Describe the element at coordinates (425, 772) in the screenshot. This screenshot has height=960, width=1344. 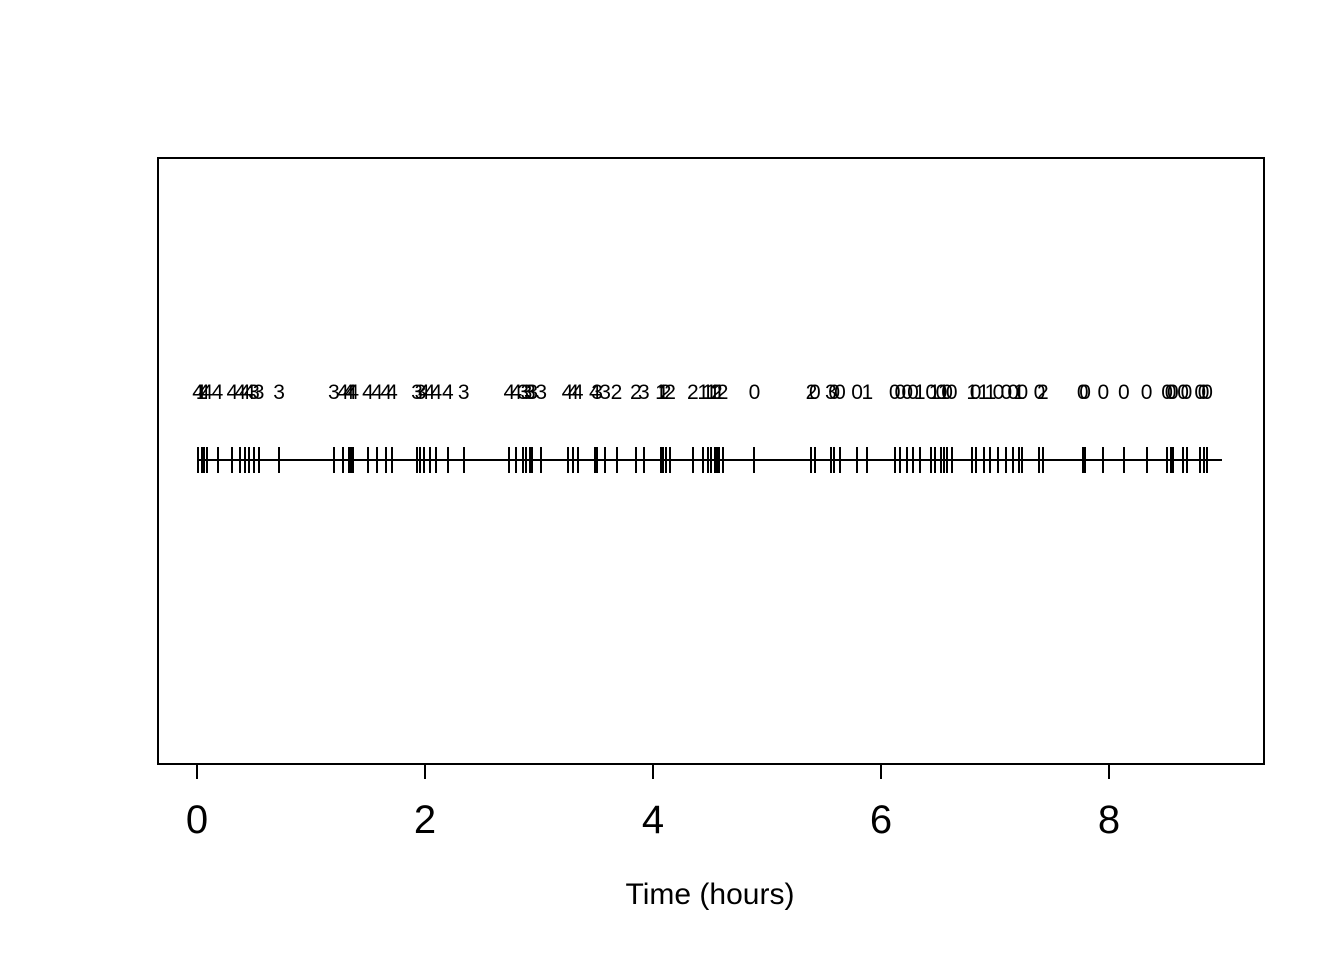
I see `x-axis-tick` at that location.